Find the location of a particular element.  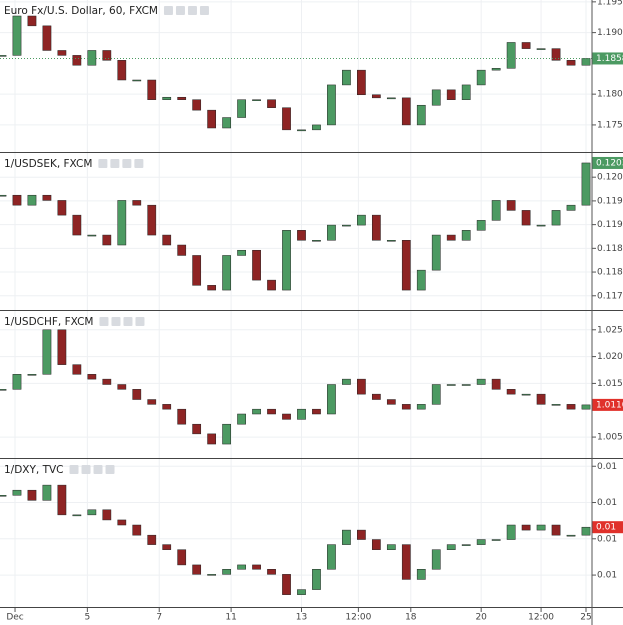

x-tick-label: 25 is located at coordinates (585, 618).